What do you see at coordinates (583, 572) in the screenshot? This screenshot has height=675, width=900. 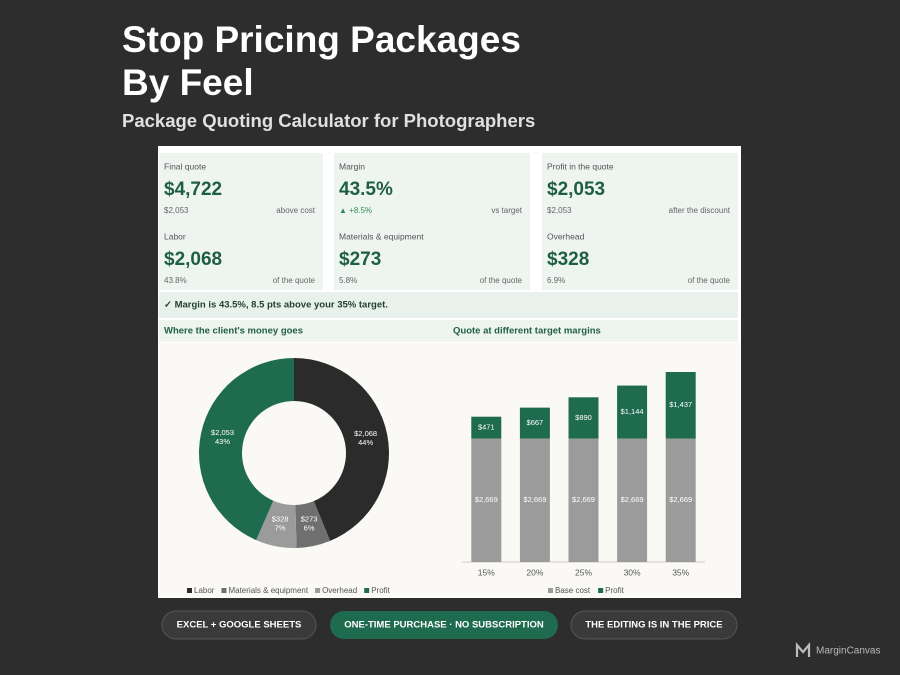 I see `x-tick-label: 25%` at bounding box center [583, 572].